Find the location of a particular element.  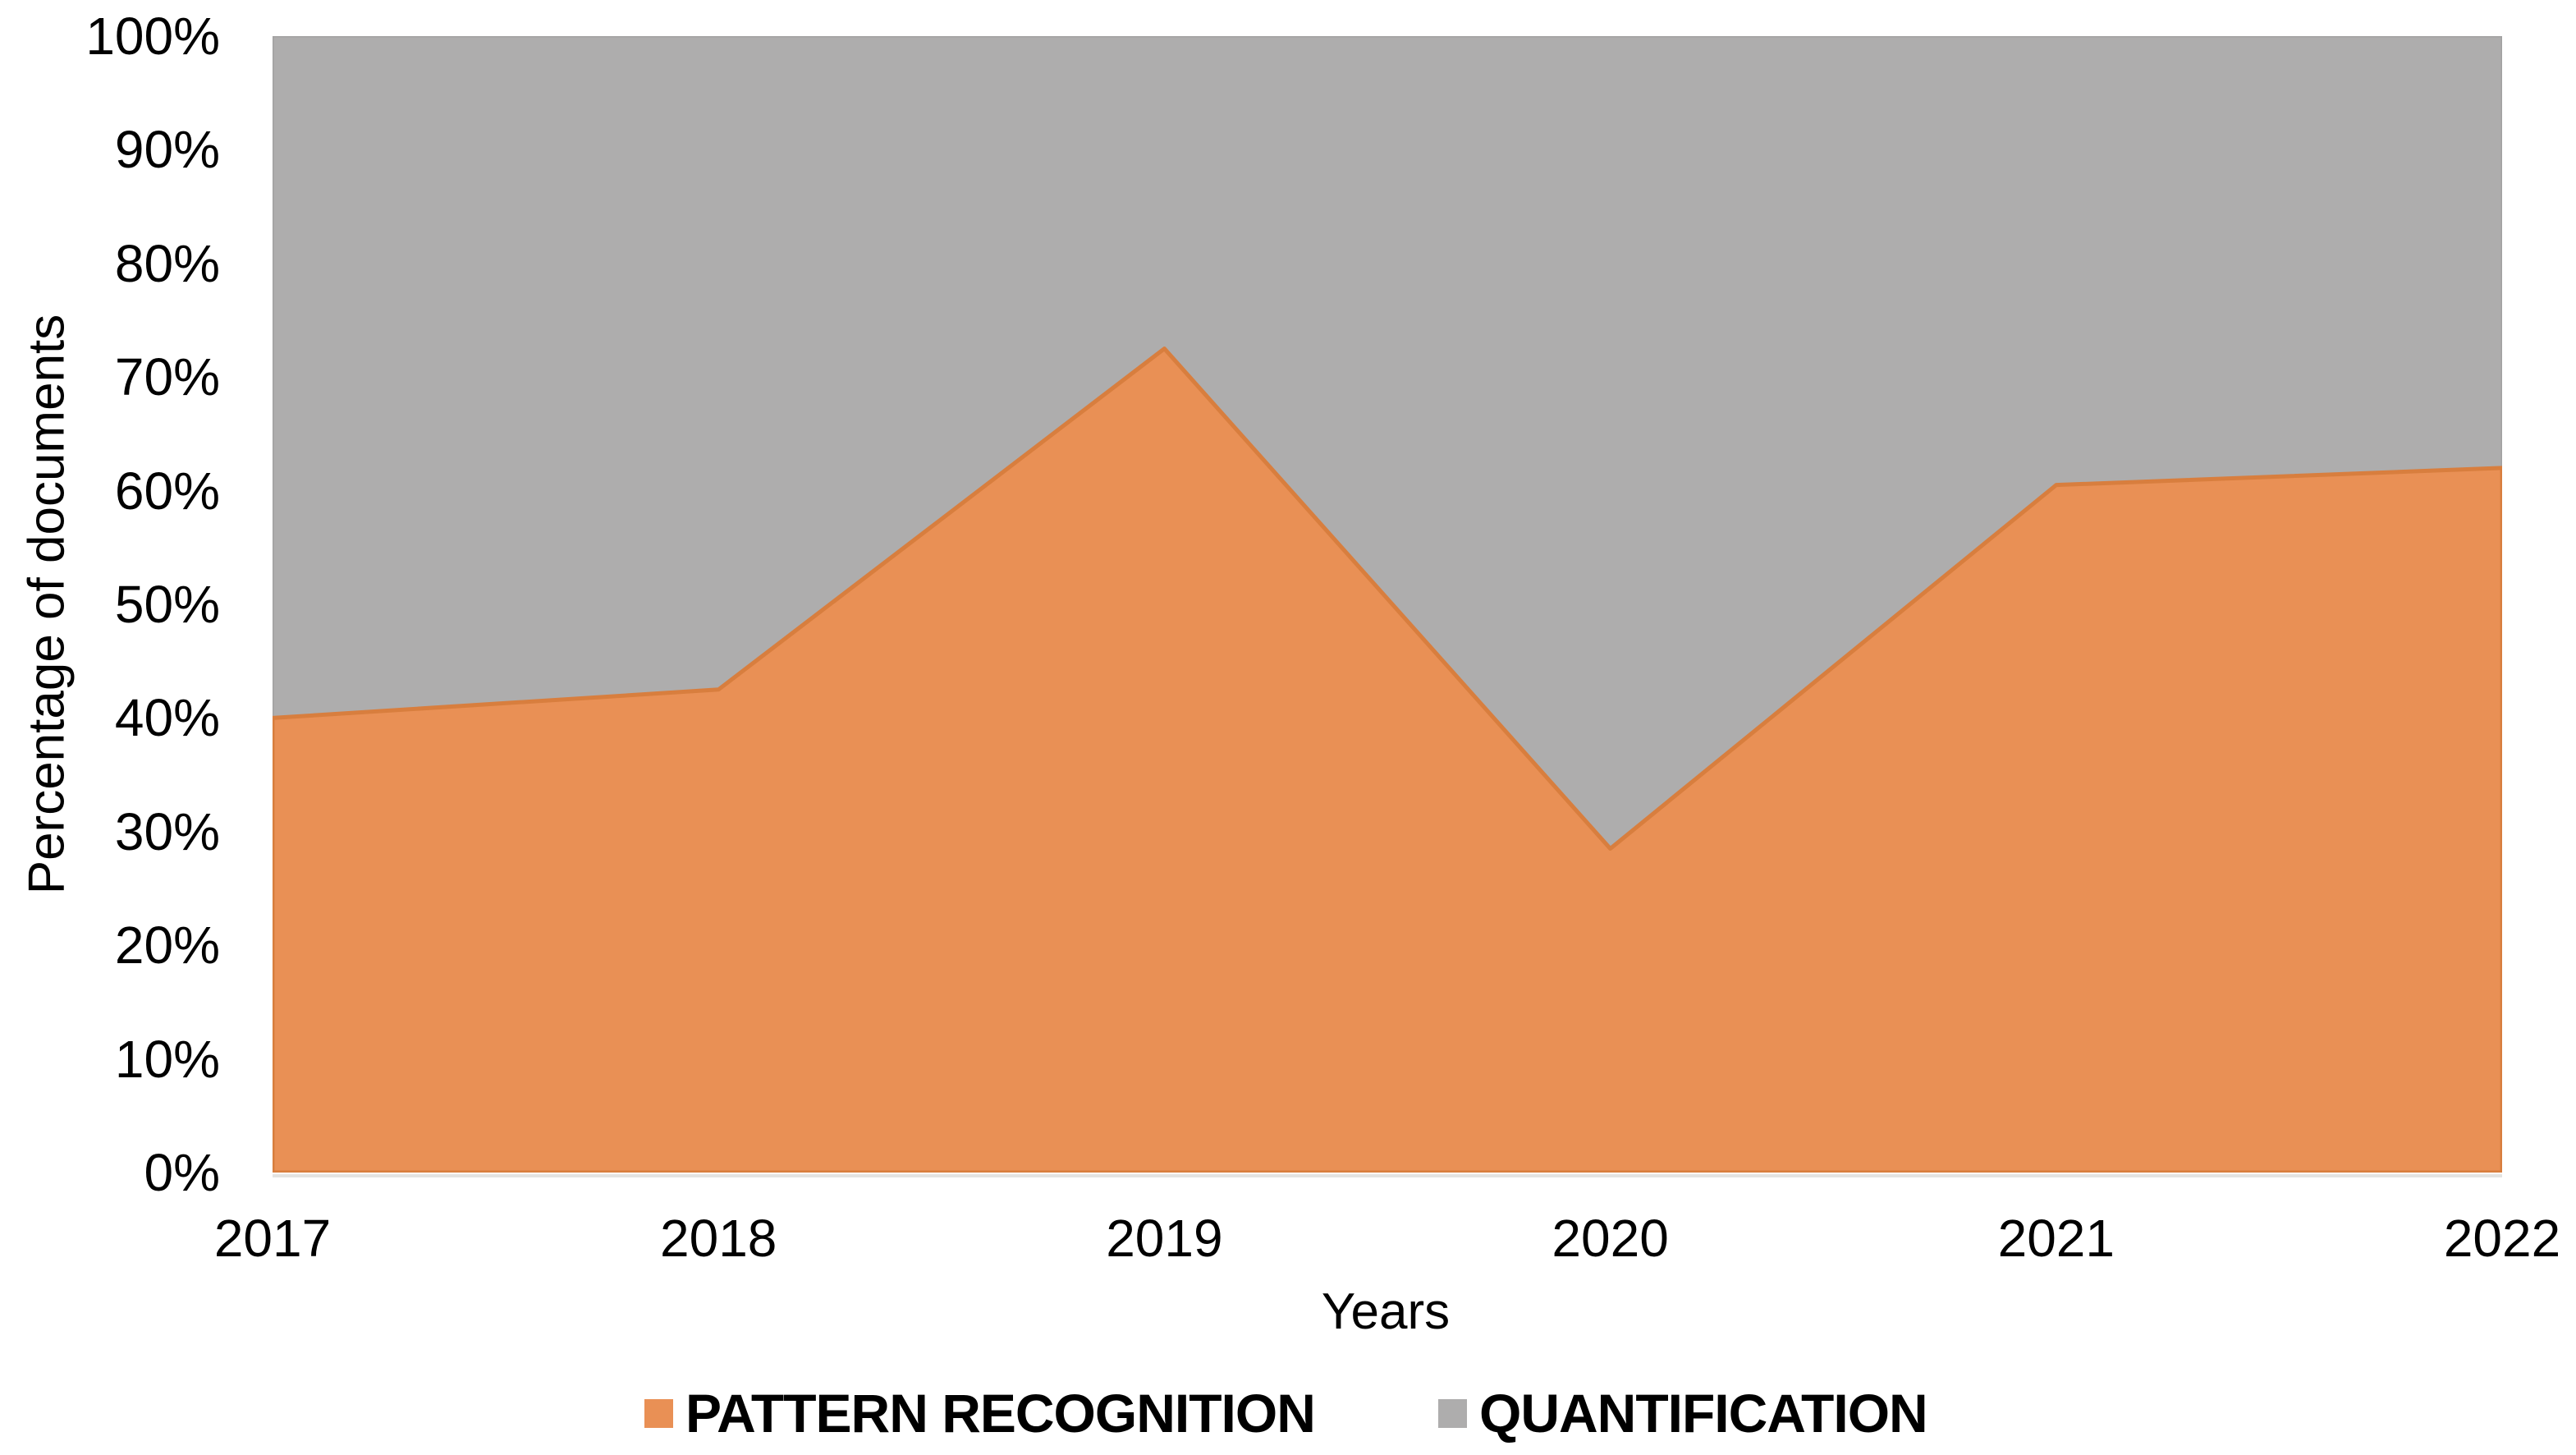

y-axis-title-container: Percentage of documents is located at coordinates (47, 604).